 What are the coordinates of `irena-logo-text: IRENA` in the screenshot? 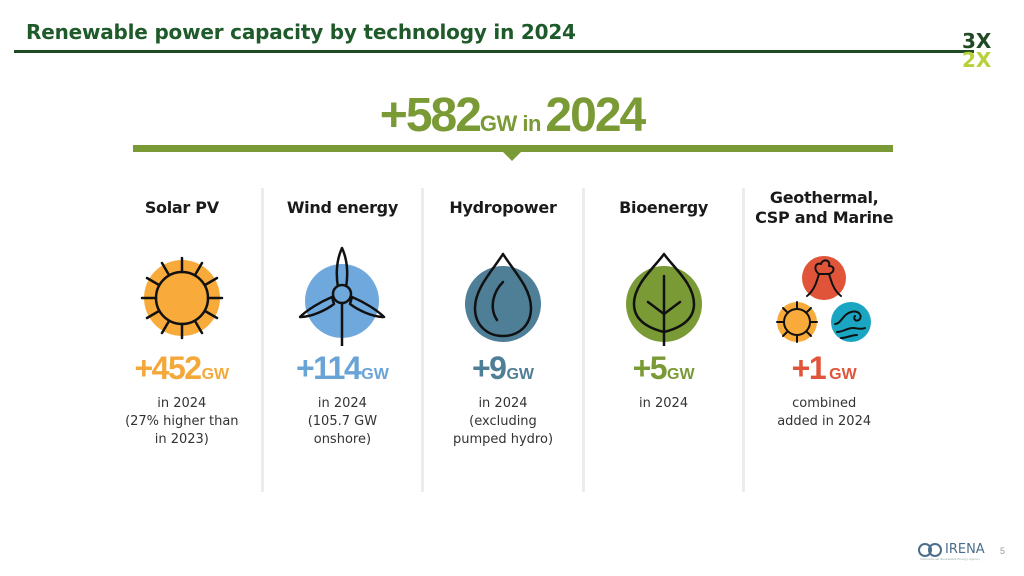 It's located at (965, 549).